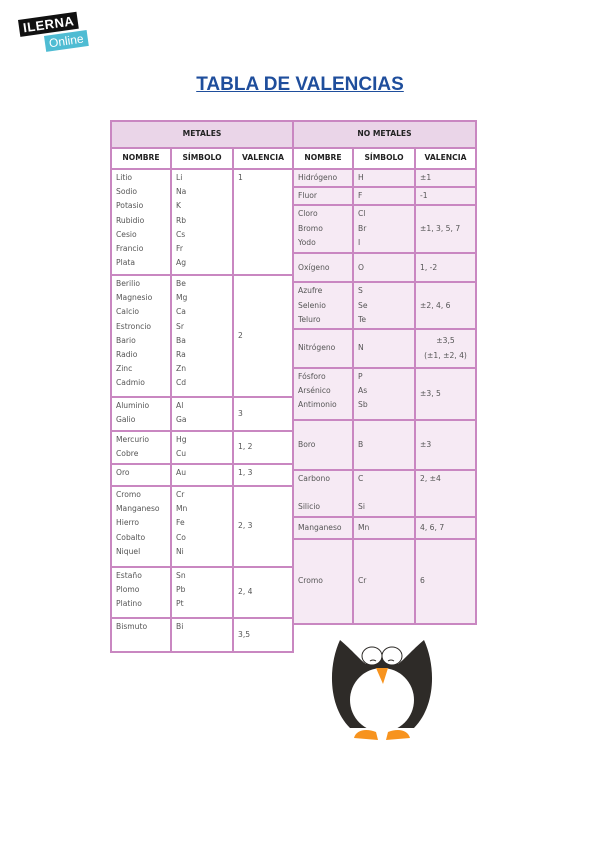 The width and height of the screenshot is (600, 848). What do you see at coordinates (323, 196) in the screenshot?
I see `element-name: Fluor` at bounding box center [323, 196].